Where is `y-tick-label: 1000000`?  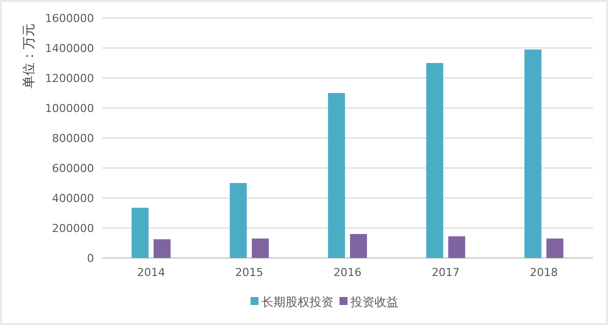 y-tick-label: 1000000 is located at coordinates (69, 108).